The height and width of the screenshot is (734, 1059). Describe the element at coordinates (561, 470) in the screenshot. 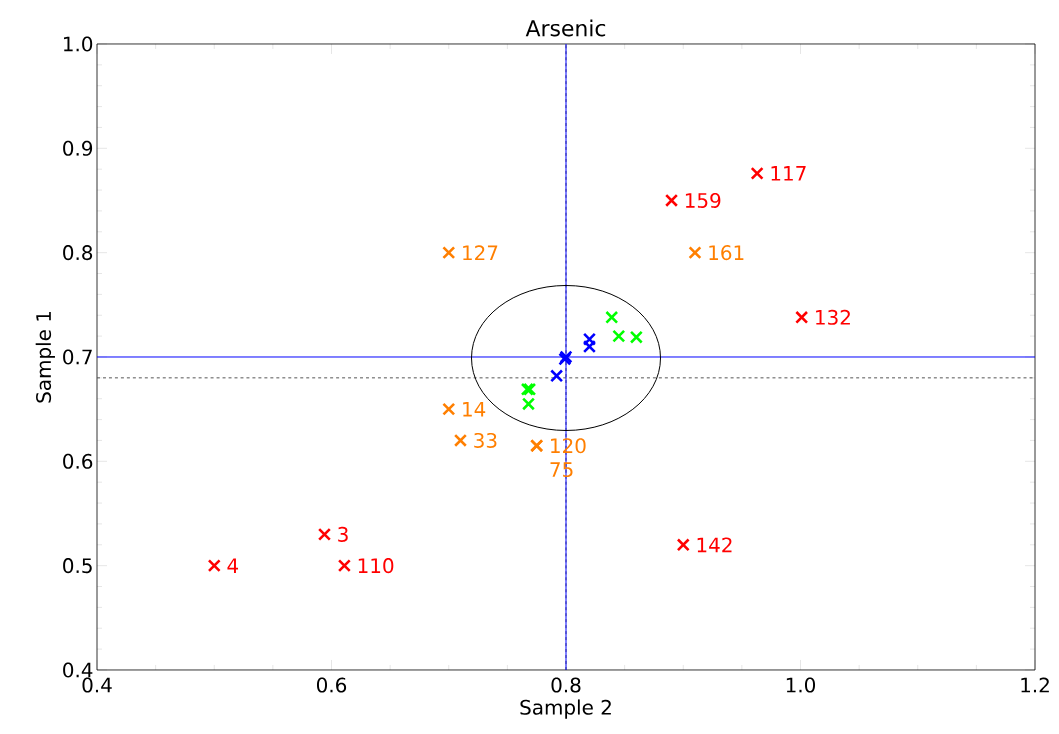

I see `annotation: 75` at that location.